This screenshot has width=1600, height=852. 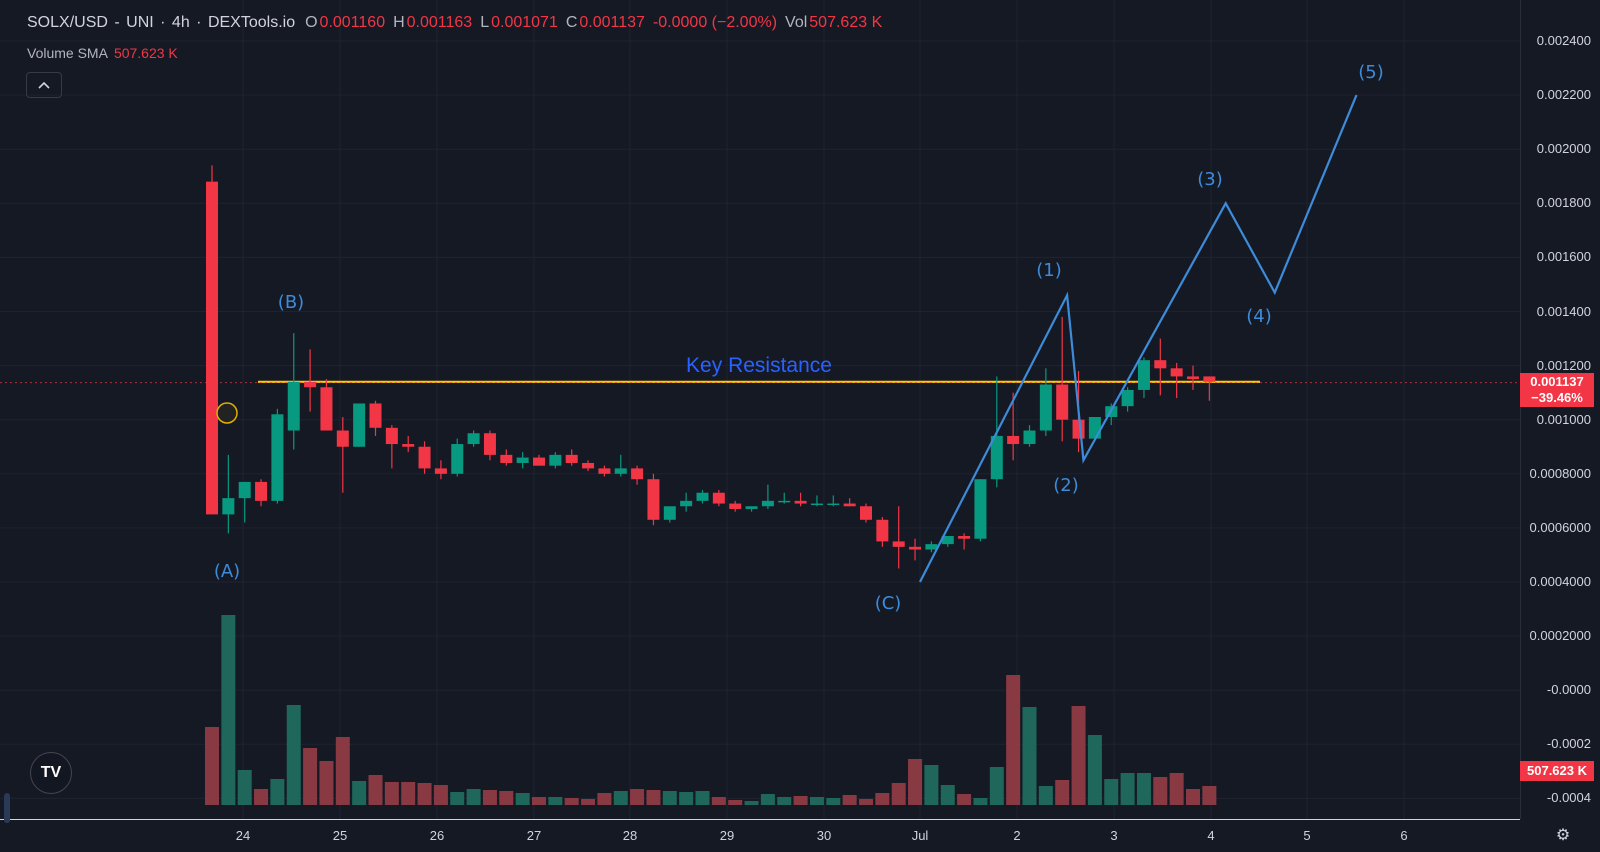 What do you see at coordinates (1568, 798) in the screenshot?
I see `price-tick-label: -0.0004` at bounding box center [1568, 798].